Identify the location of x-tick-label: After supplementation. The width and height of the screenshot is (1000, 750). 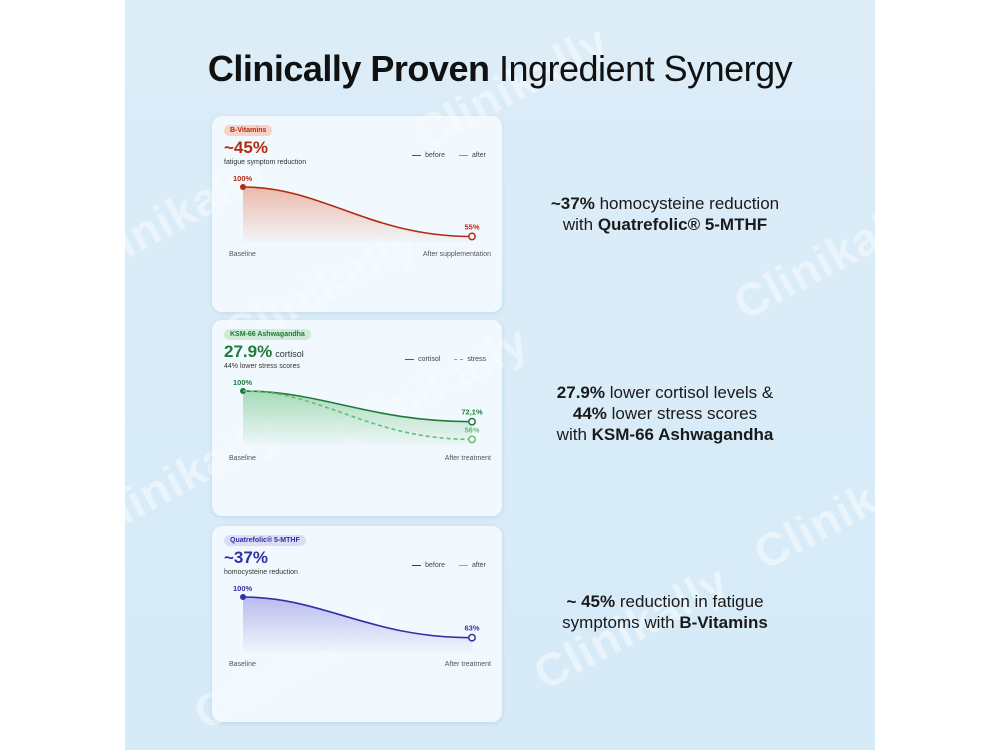
(457, 254).